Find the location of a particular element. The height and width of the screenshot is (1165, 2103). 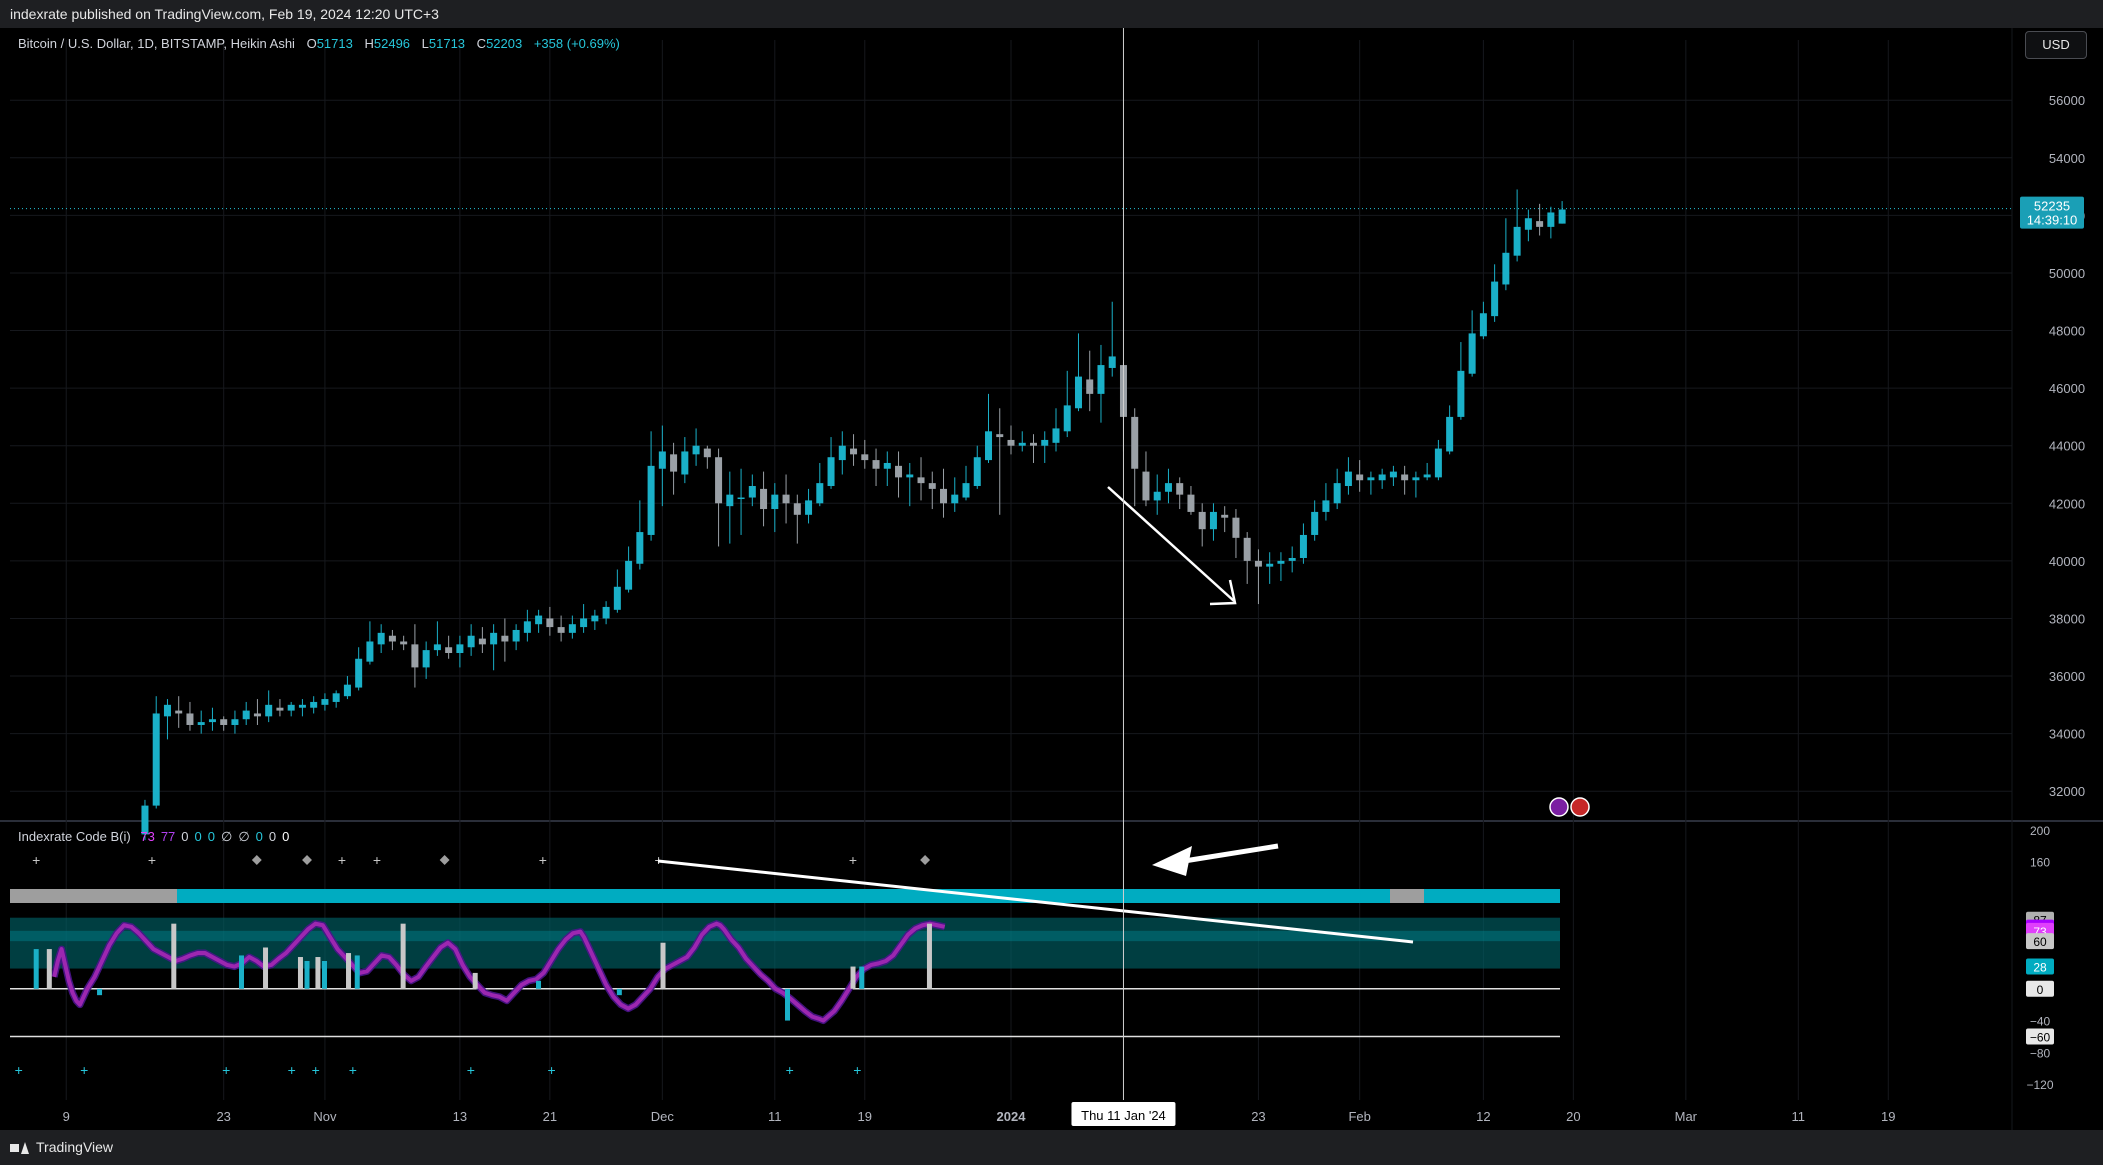

crosshair-date-label: Thu 11 Jan '24 is located at coordinates (1123, 1115).